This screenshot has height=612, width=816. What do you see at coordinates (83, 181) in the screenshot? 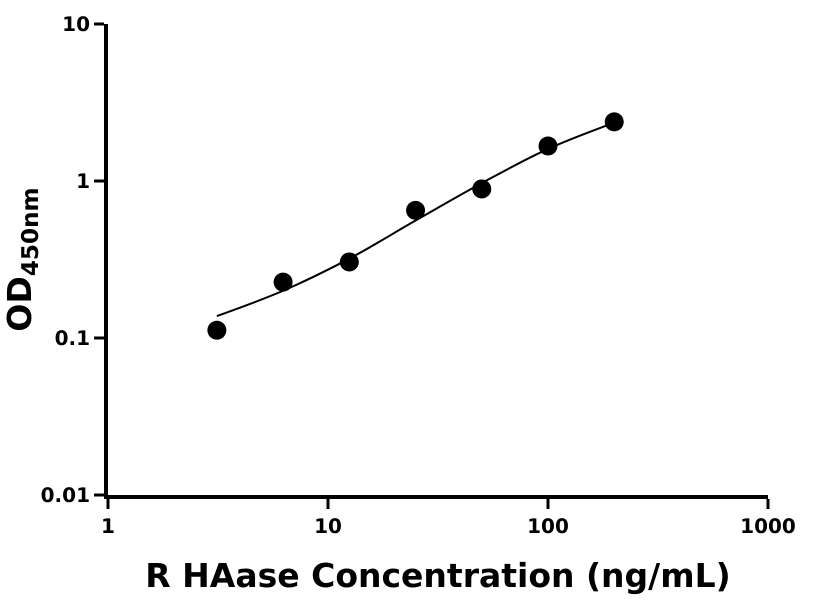
I see `y-tick-label: 1` at bounding box center [83, 181].